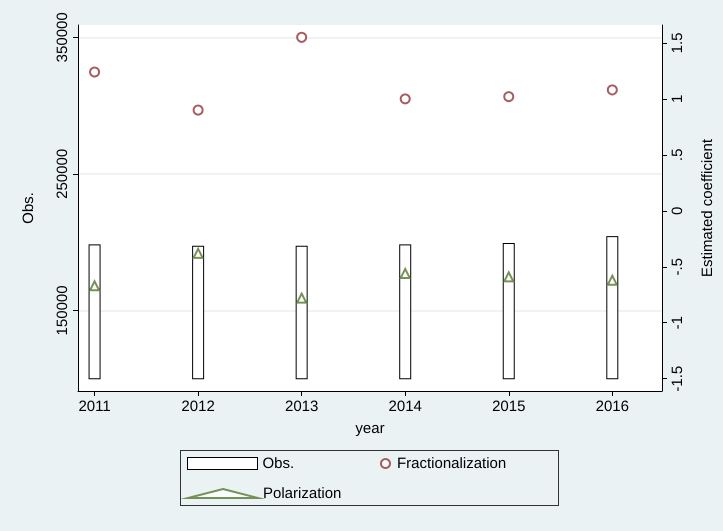 This screenshot has width=723, height=531. Describe the element at coordinates (302, 493) in the screenshot. I see `legend-label: Polarization` at that location.